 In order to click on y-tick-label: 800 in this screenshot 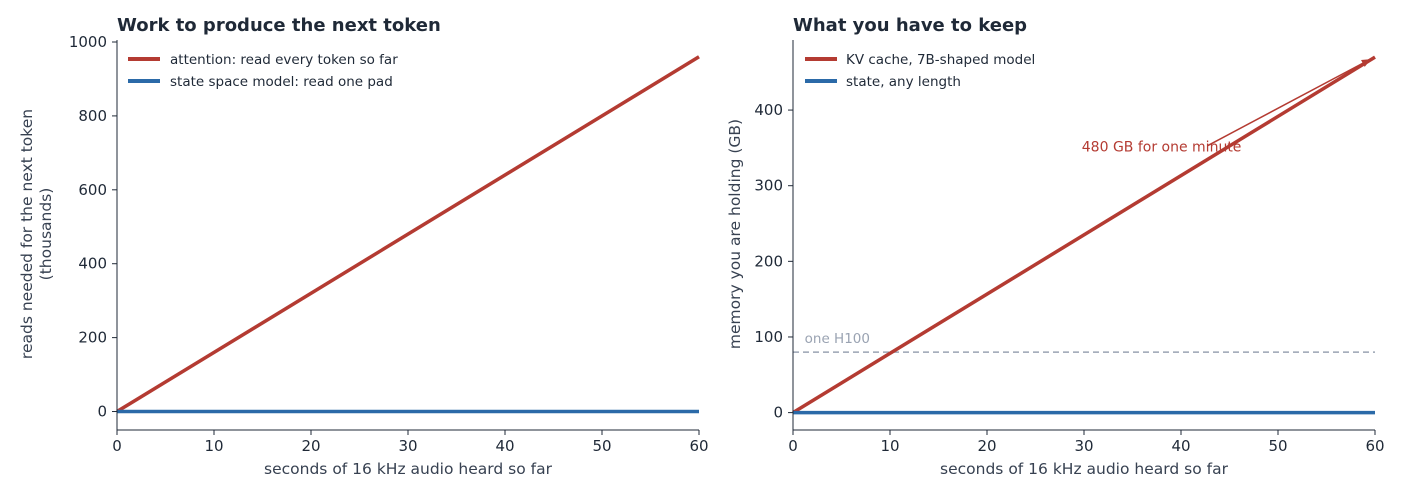, I will do `click(92, 116)`.